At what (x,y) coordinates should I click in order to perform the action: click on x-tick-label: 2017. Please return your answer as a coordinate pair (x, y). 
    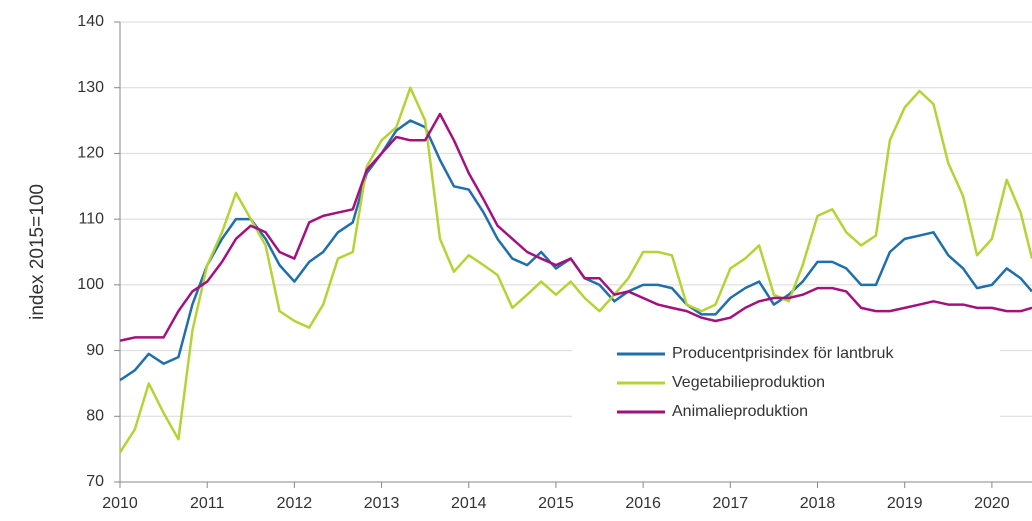
    Looking at the image, I should click on (731, 503).